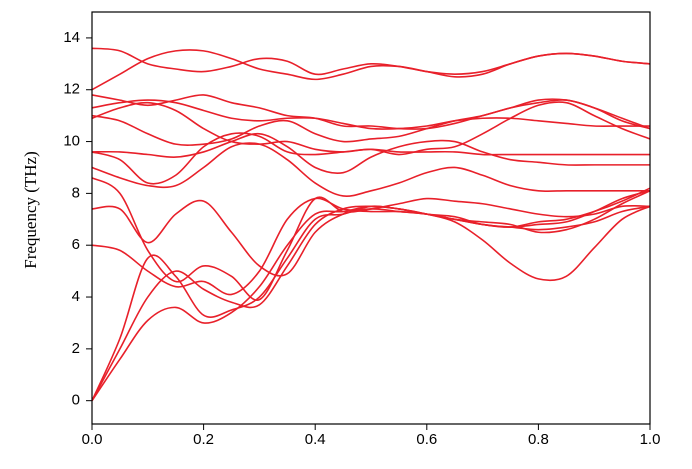 The height and width of the screenshot is (469, 692). Describe the element at coordinates (203, 439) in the screenshot. I see `x-tick-label: 0.2` at that location.